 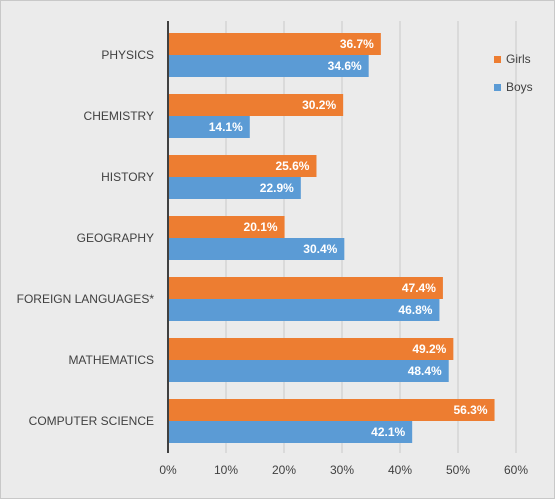 I want to click on data-label-boys-computer-science: 42.1%, so click(x=388, y=432).